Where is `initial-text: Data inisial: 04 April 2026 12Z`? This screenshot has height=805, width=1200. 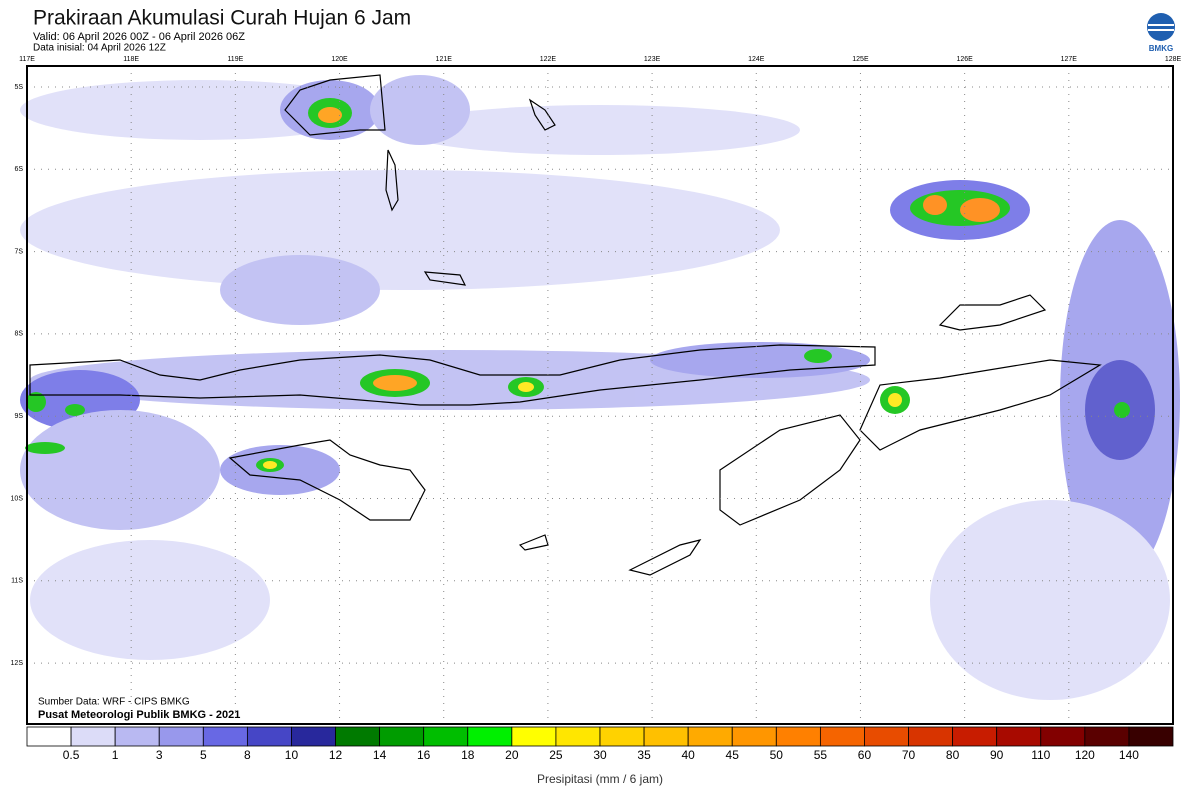 initial-text: Data inisial: 04 April 2026 12Z is located at coordinates (99, 48).